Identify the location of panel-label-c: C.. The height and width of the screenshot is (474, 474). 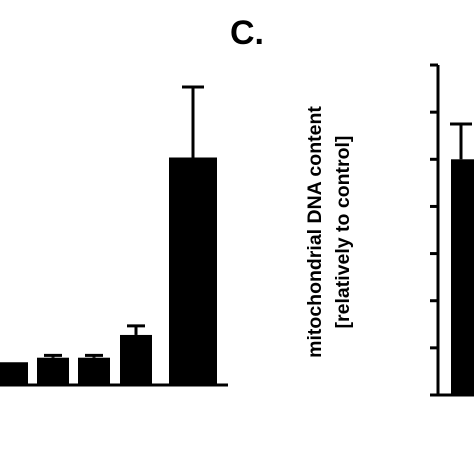
(247, 33).